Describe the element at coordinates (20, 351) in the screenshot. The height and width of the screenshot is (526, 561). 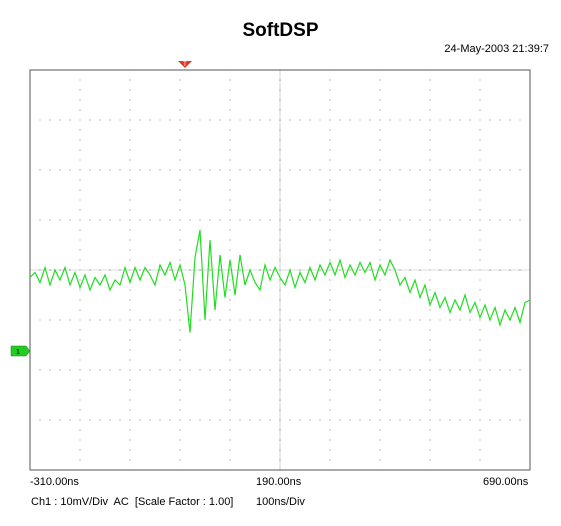
I see `channel-1-ground-marker: 1` at that location.